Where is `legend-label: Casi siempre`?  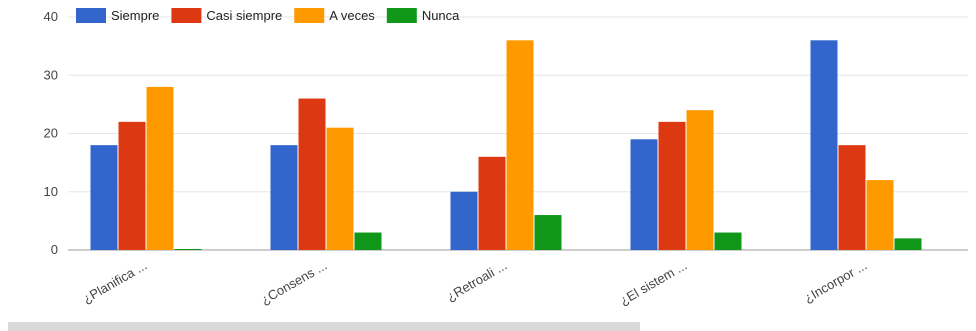
legend-label: Casi siempre is located at coordinates (244, 15).